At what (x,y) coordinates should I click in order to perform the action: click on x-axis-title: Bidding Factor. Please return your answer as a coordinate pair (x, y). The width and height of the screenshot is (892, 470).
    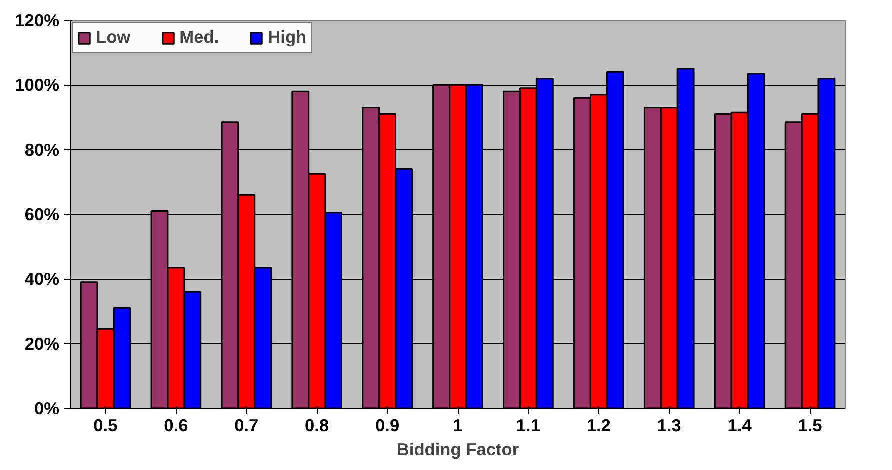
    Looking at the image, I should click on (458, 450).